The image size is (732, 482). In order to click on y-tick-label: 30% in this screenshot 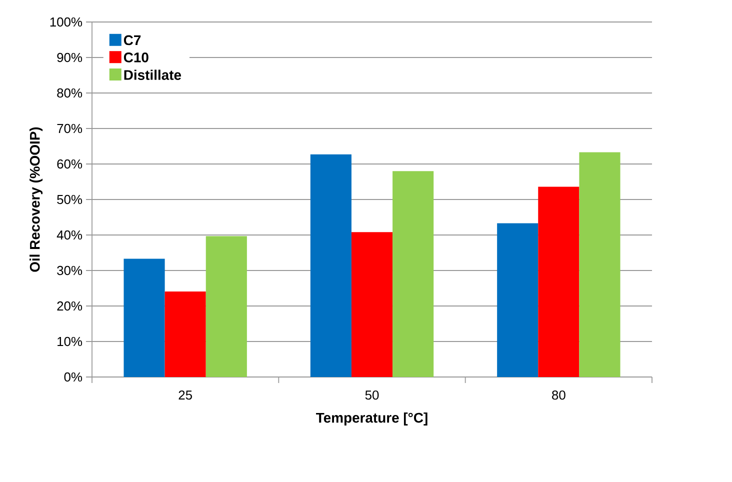, I will do `click(69, 271)`.